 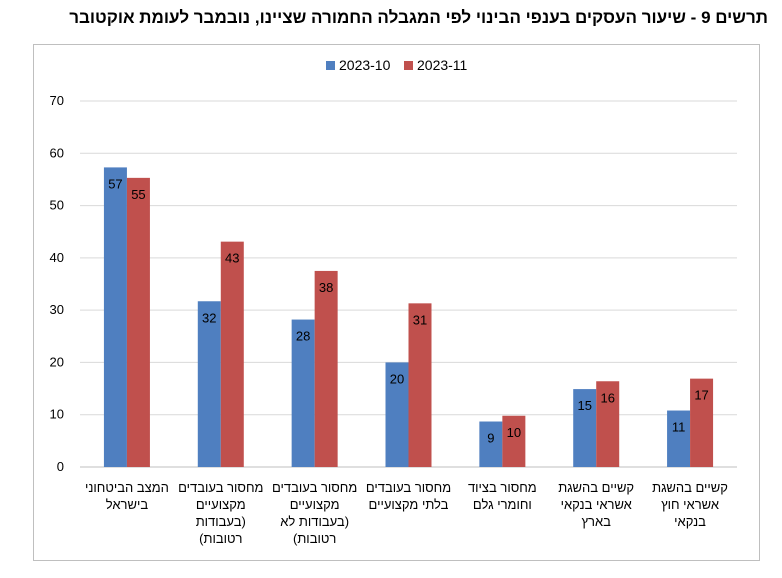 What do you see at coordinates (127, 487) in the screenshot?
I see `category-label: המצב הביטחוני` at bounding box center [127, 487].